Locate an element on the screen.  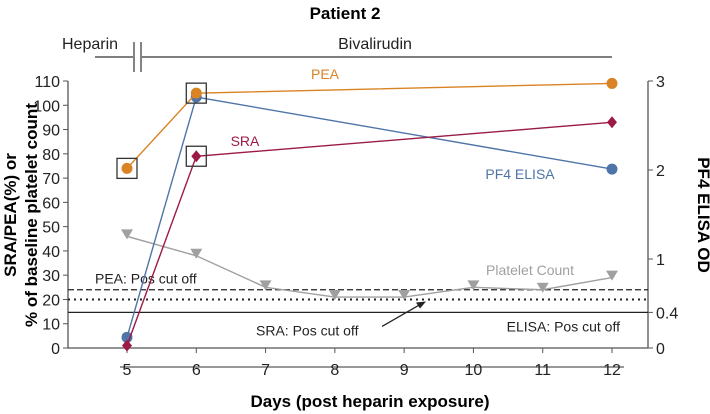
y-left-tick-label: 90 is located at coordinates (51, 131).